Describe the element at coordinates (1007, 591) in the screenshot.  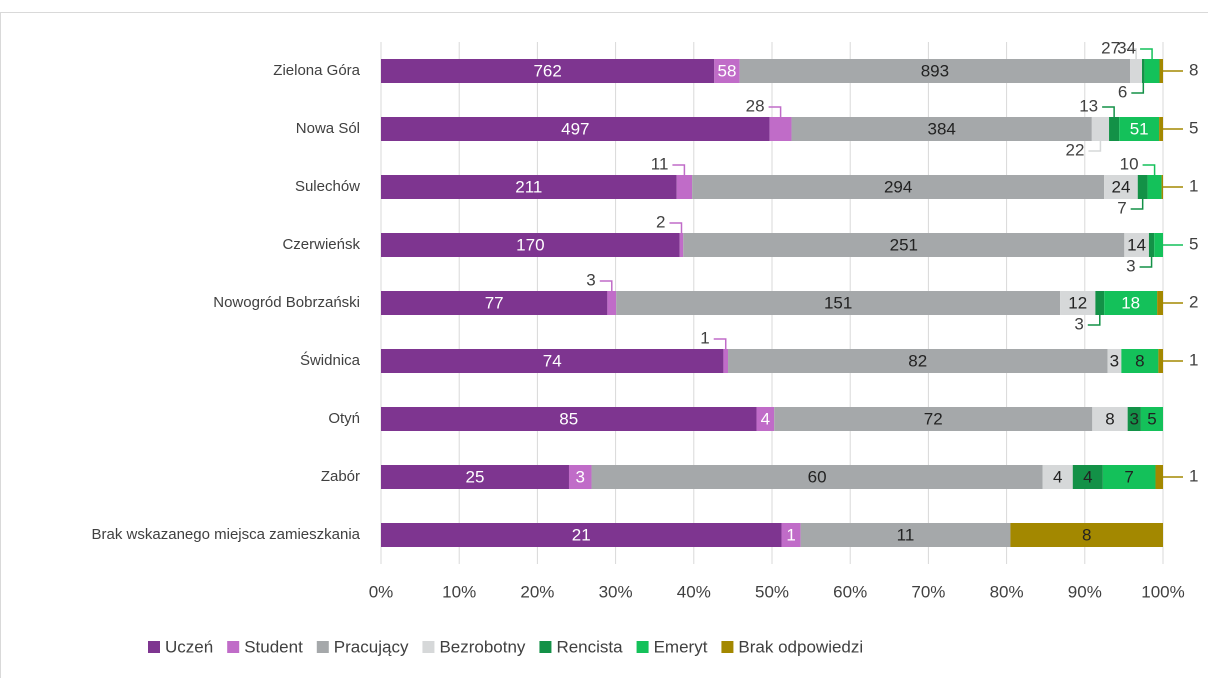
I see `x-tick-label: 80%` at that location.